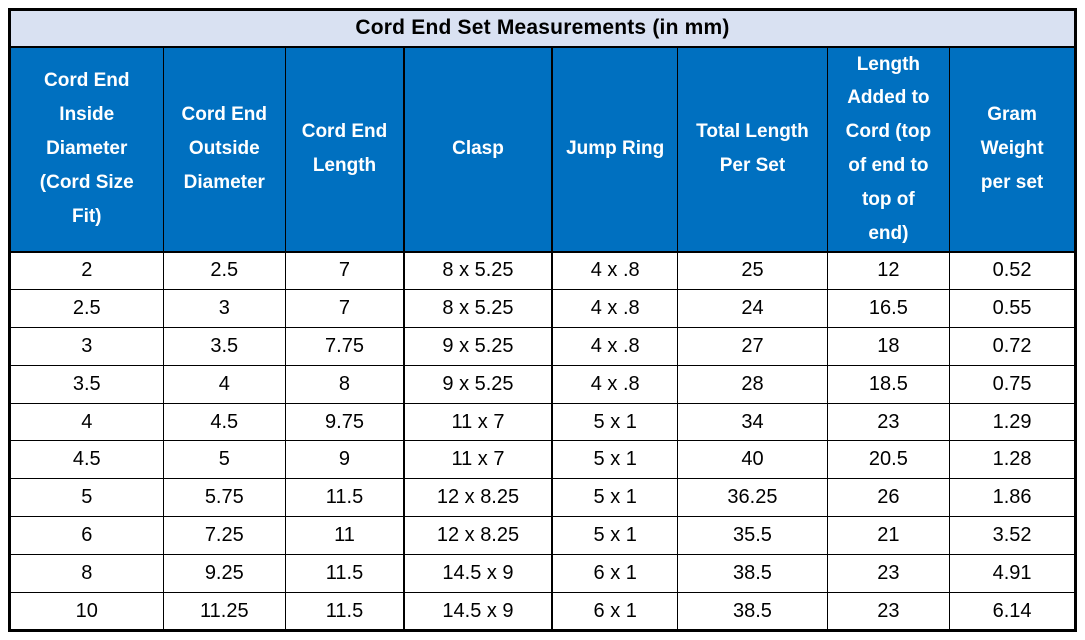  I want to click on table-cell: 34, so click(752, 422).